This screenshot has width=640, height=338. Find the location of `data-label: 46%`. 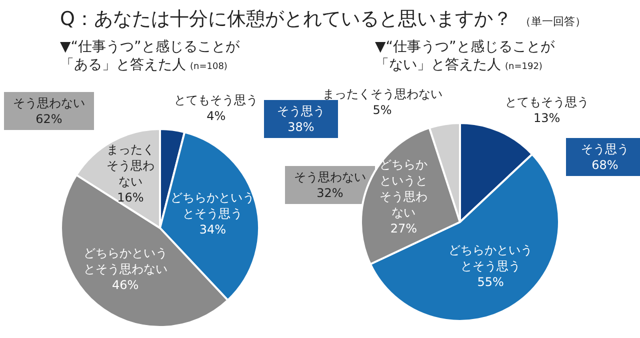

data-label: 46% is located at coordinates (125, 285).